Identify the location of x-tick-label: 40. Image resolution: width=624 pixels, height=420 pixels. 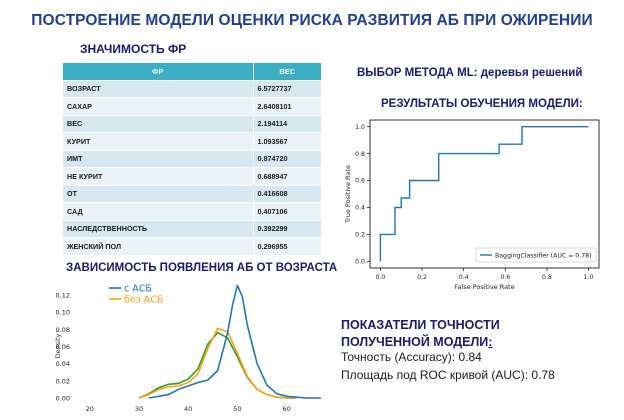
(188, 409).